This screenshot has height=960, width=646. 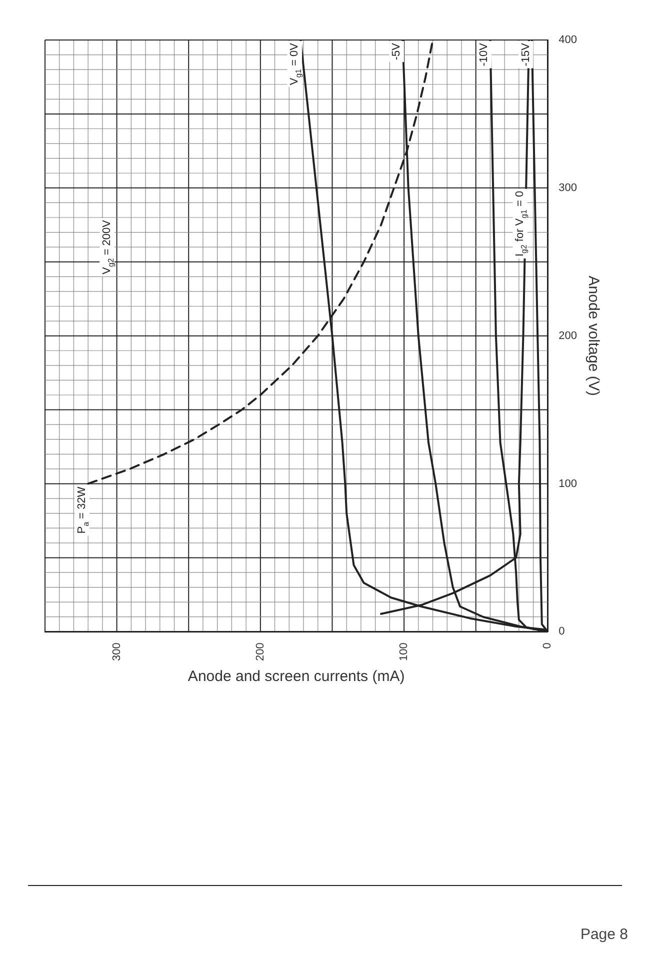 I want to click on y-tick-label: 300, so click(x=568, y=188).